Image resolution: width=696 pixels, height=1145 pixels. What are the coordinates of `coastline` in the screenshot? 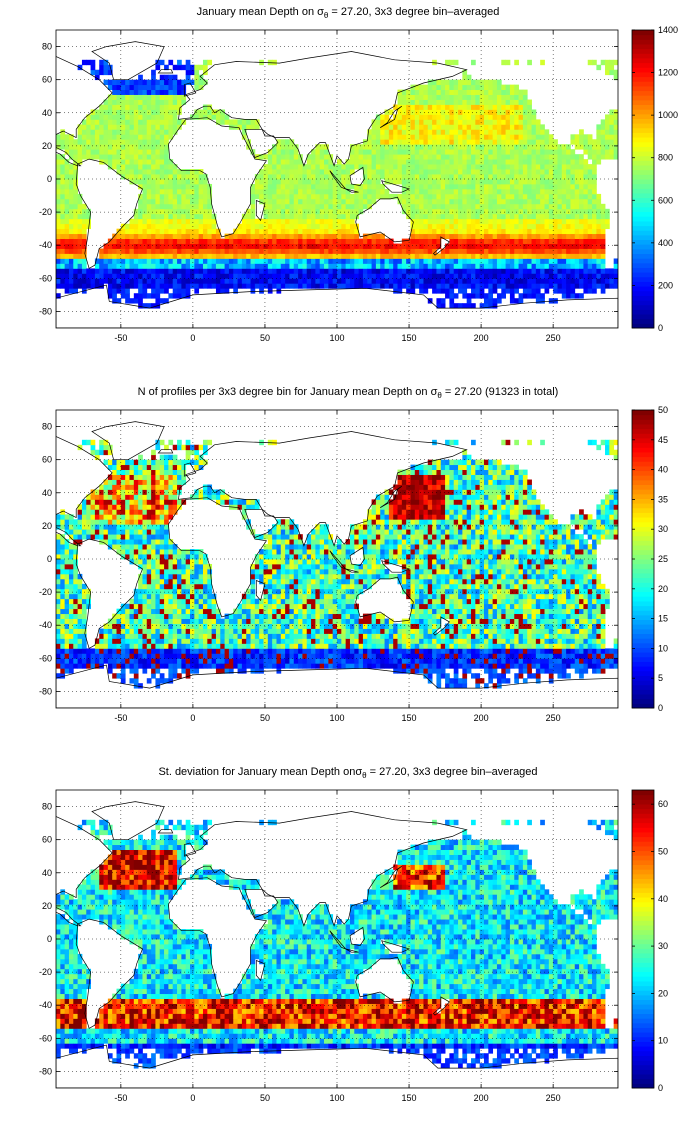 It's located at (260, 210).